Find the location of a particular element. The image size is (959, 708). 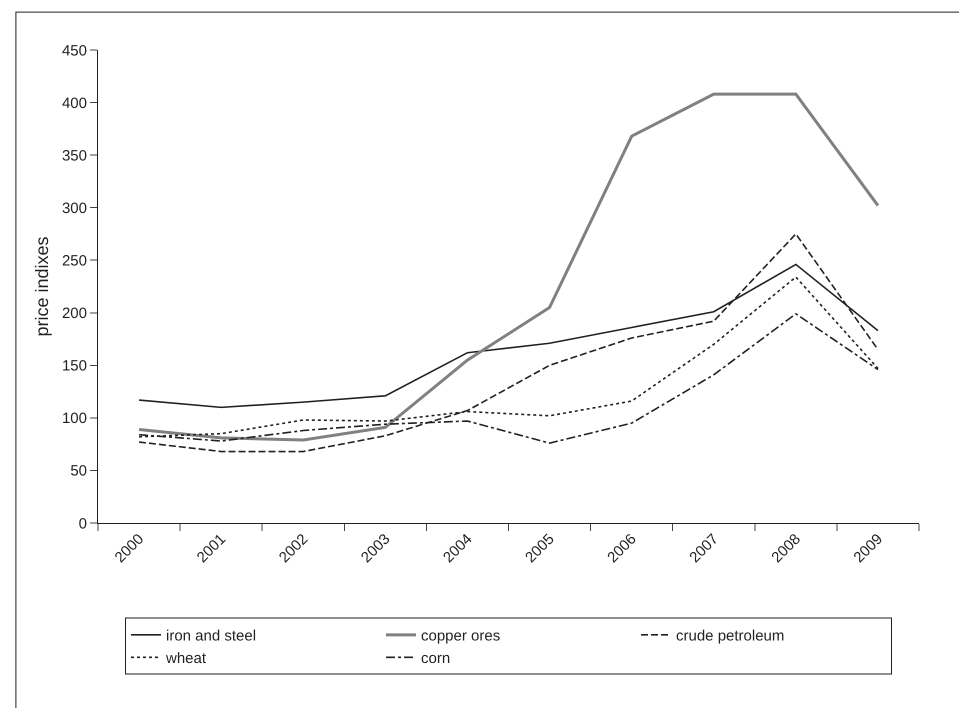

y-axis-title: price indixes is located at coordinates (42, 286).